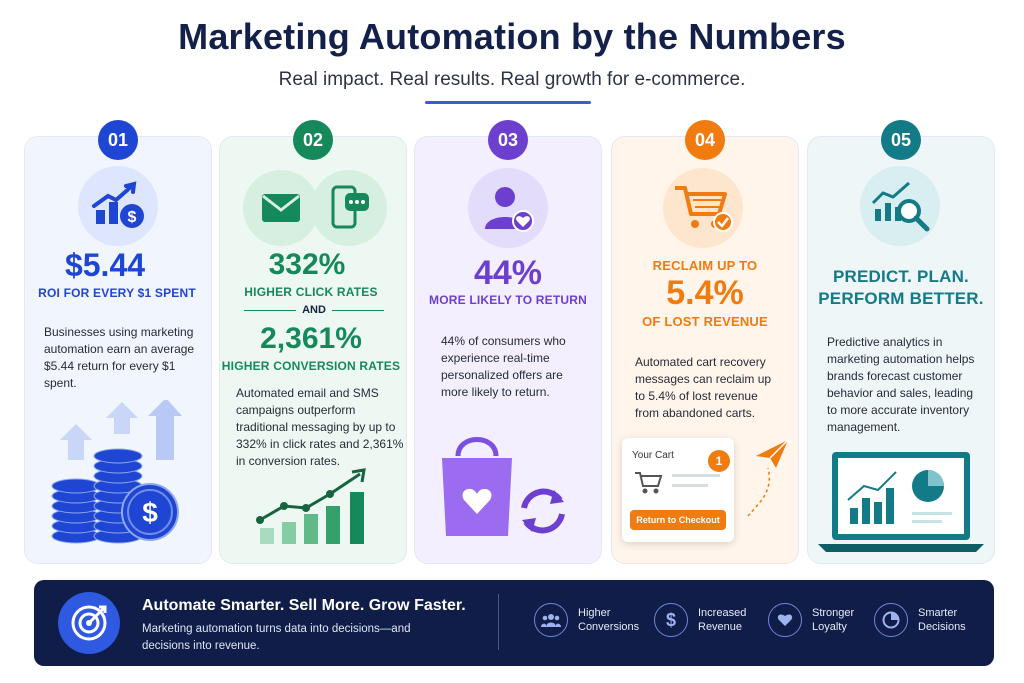 The image size is (1024, 683). What do you see at coordinates (942, 620) in the screenshot?
I see `footer-item-label: Smarter Decisions` at bounding box center [942, 620].